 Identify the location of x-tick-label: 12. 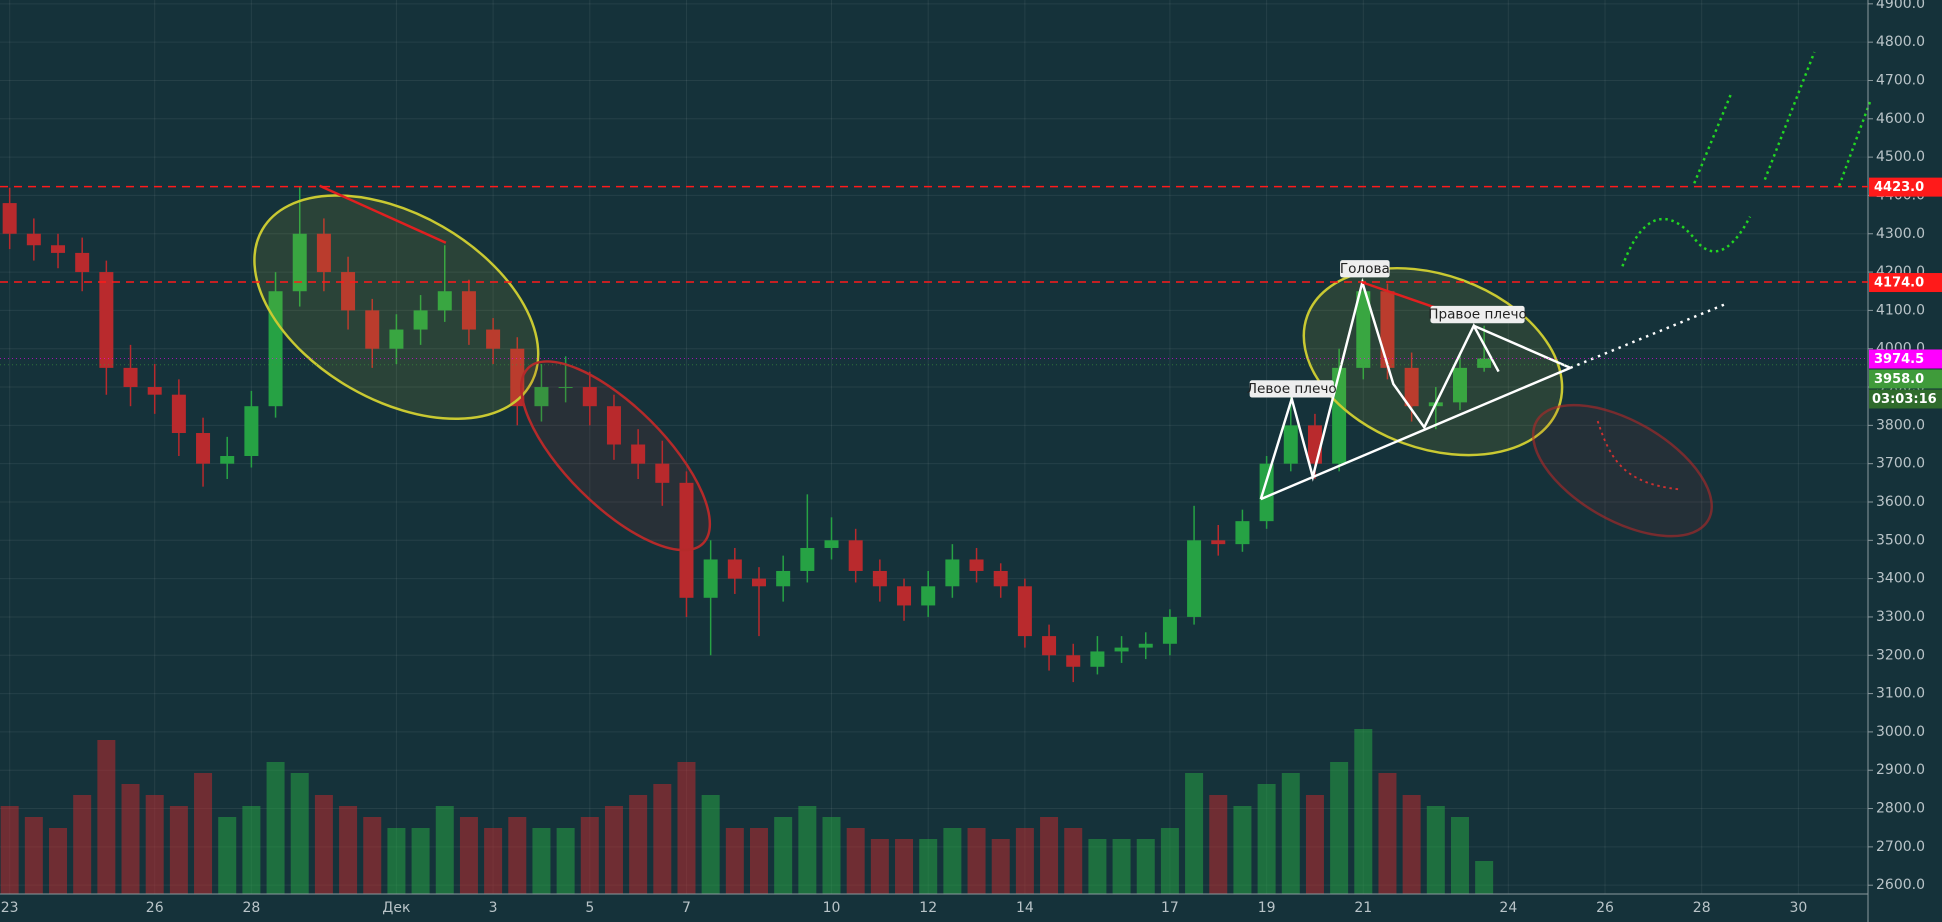
(928, 908).